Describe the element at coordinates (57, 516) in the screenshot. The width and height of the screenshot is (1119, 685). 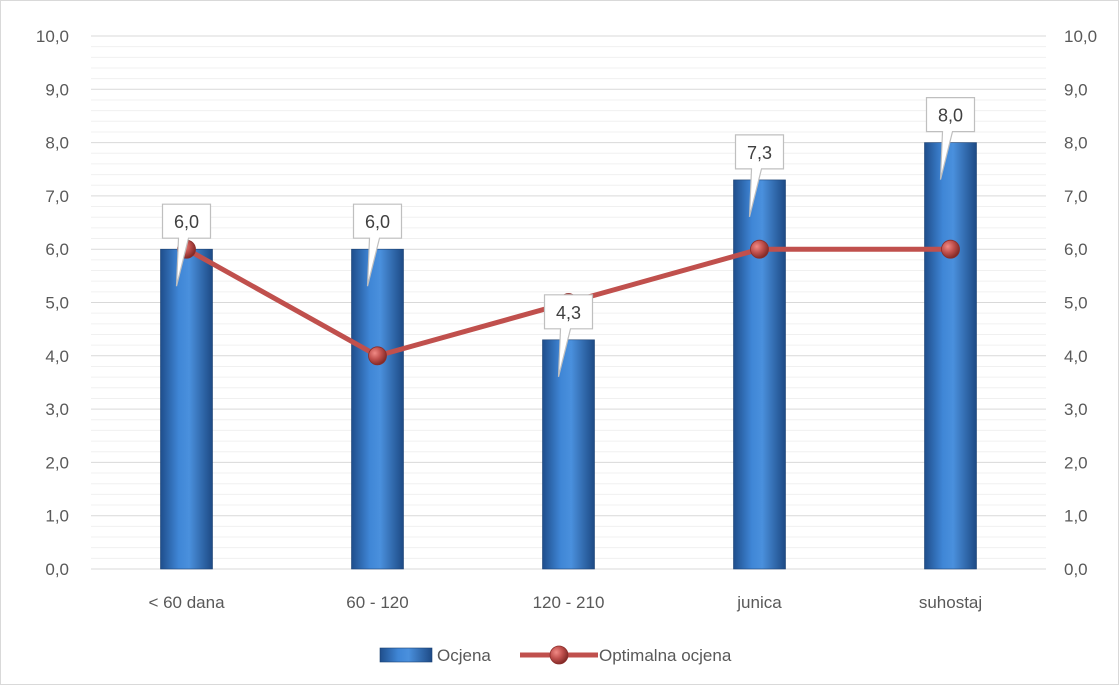
I see `y-tick-label: 1,0` at that location.